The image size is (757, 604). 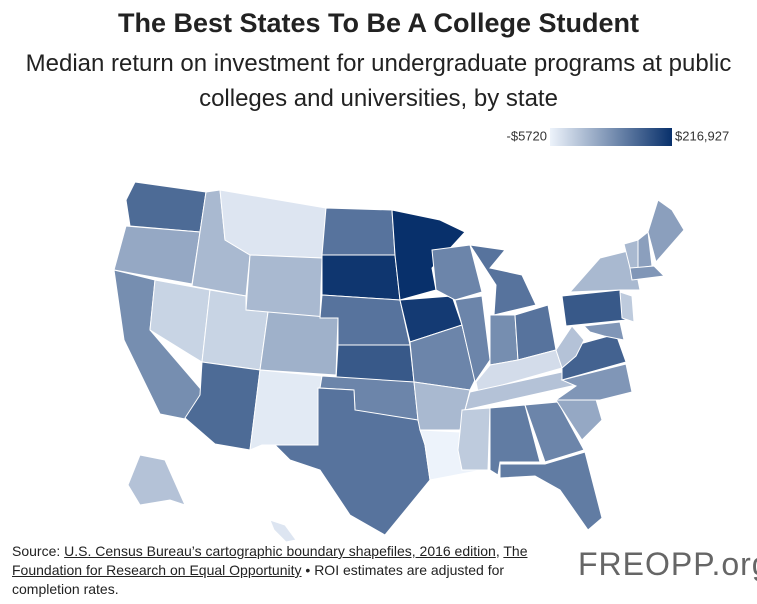 What do you see at coordinates (611, 137) in the screenshot?
I see `legend-gradient` at bounding box center [611, 137].